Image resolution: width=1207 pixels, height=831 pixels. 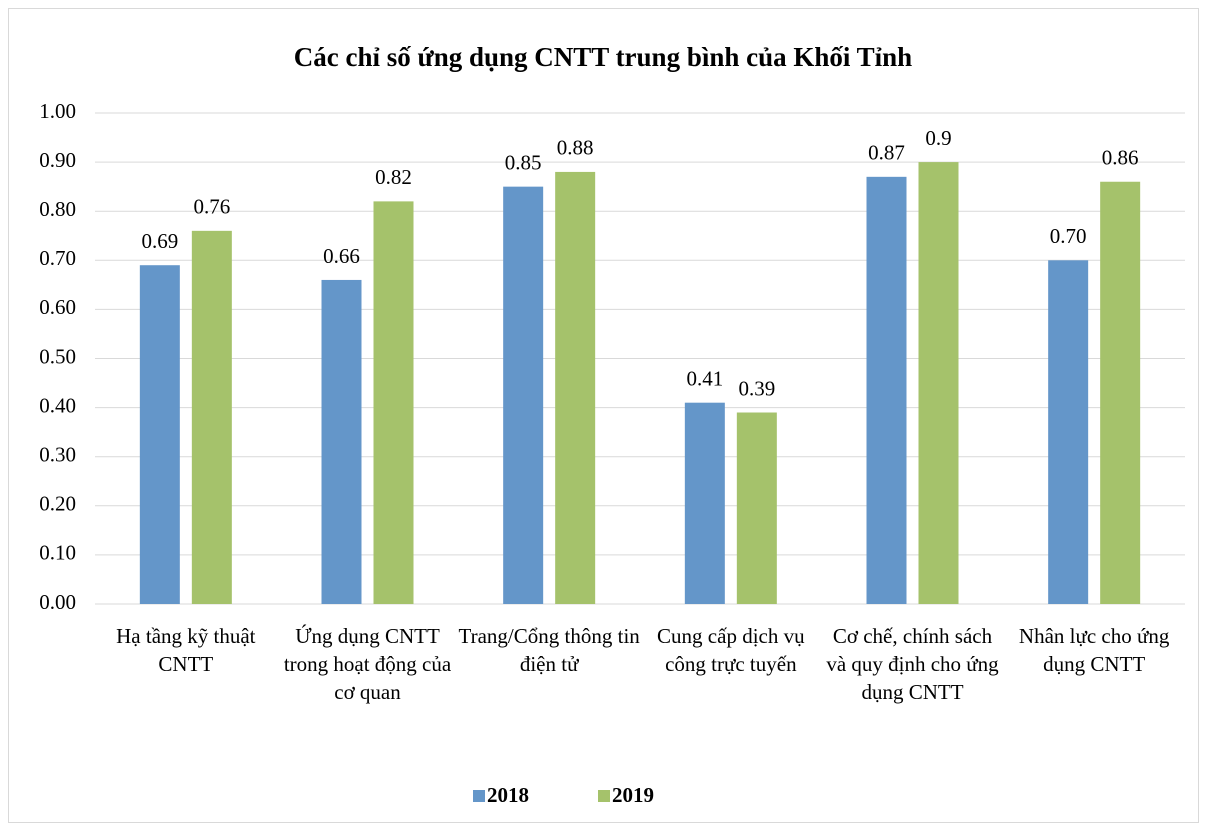 I want to click on y-tick-label: 0.90, so click(x=57, y=160).